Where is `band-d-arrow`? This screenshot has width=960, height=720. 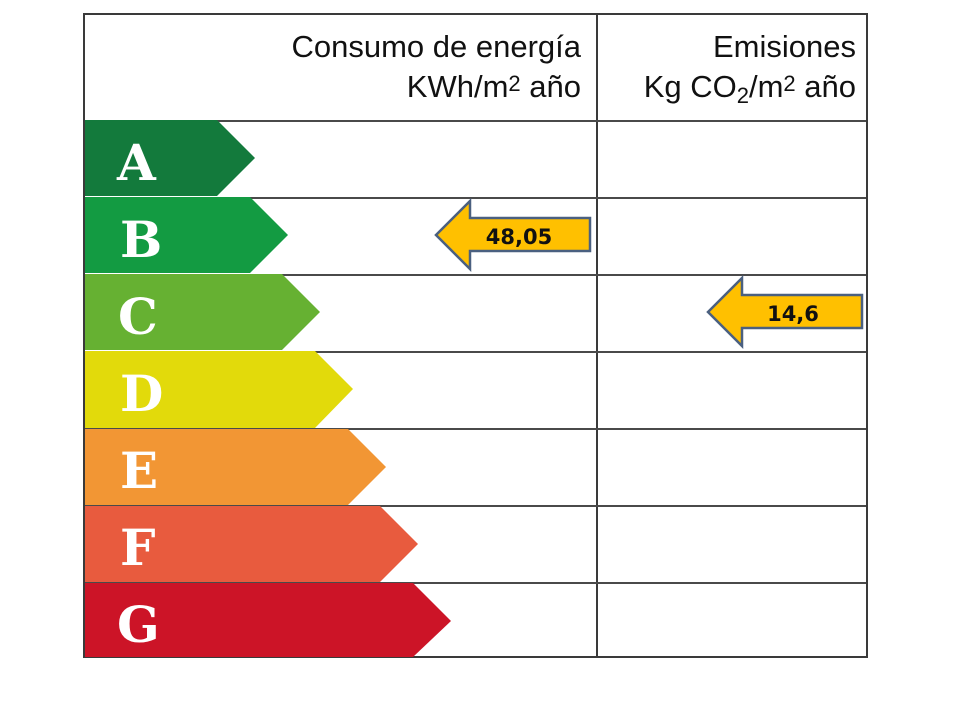
band-d-arrow is located at coordinates (219, 389).